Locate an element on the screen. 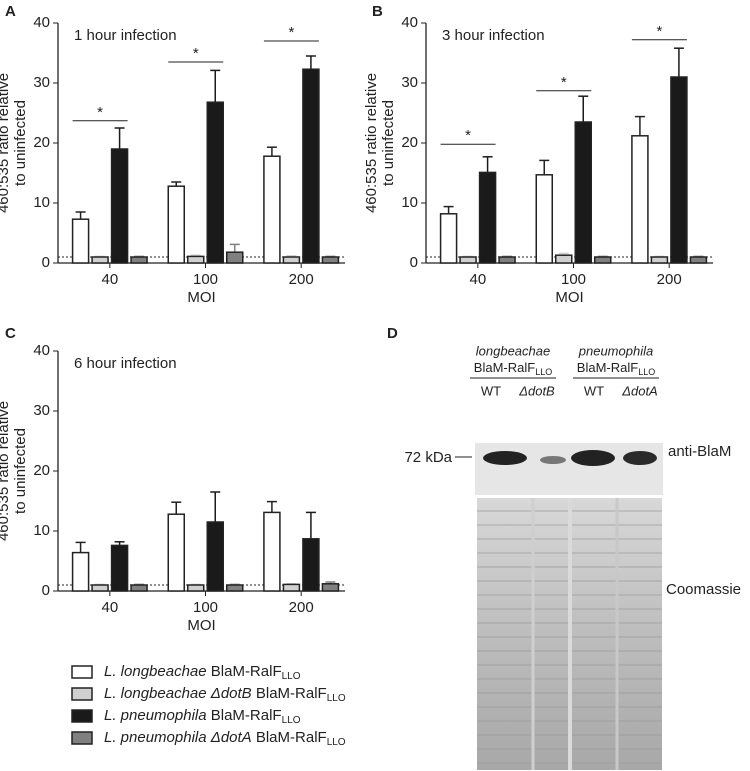 This screenshot has width=750, height=771. panel-label: B is located at coordinates (377, 11).